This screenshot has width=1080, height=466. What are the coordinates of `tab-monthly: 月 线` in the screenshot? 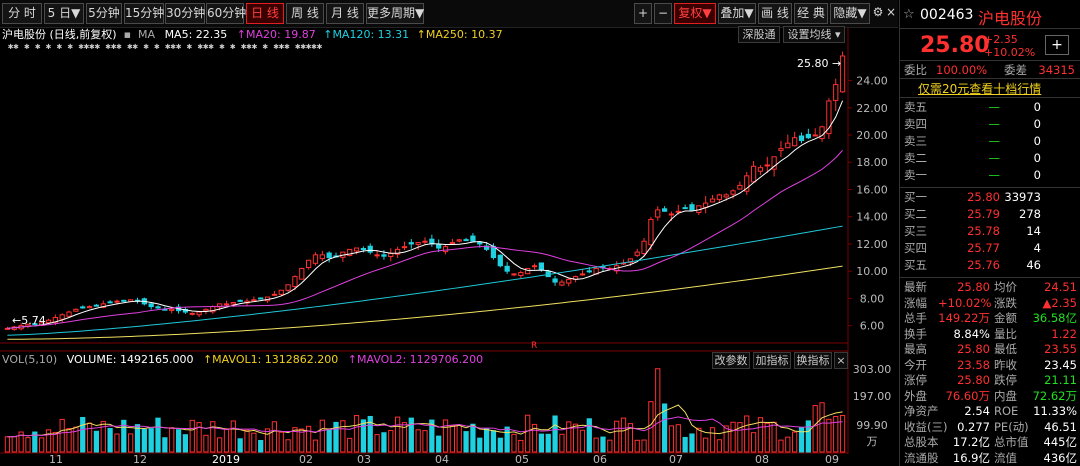 It's located at (345, 13).